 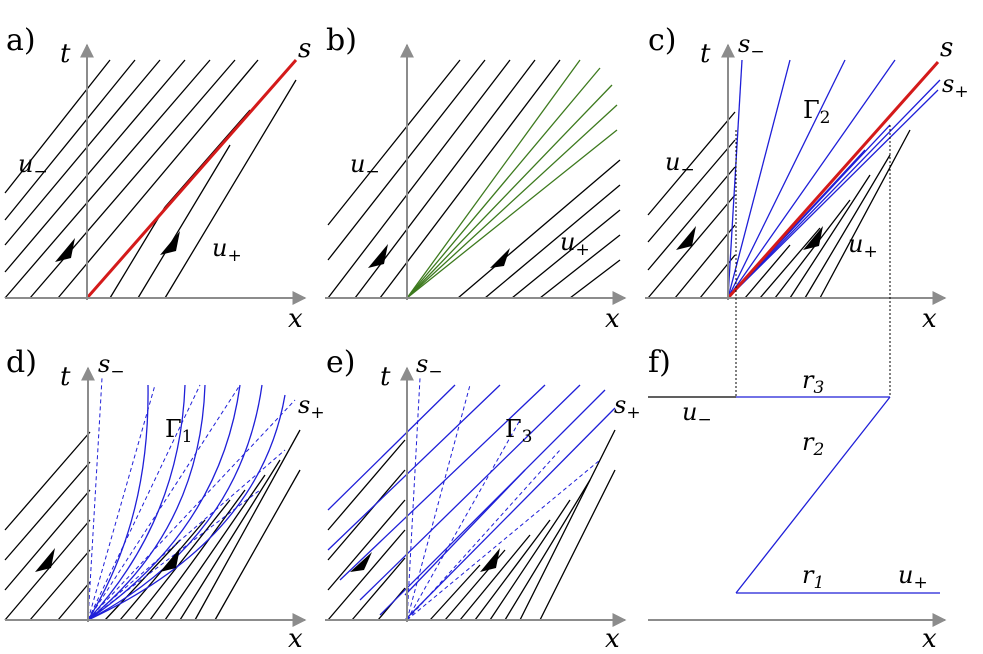 What do you see at coordinates (178, 431) in the screenshot?
I see `gamma-label: Γ1` at bounding box center [178, 431].